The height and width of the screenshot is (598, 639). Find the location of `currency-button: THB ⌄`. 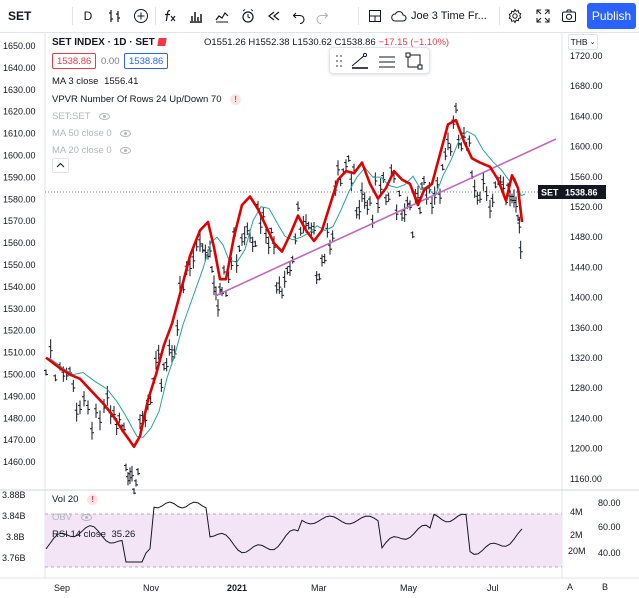

currency-button: THB ⌄ is located at coordinates (583, 42).